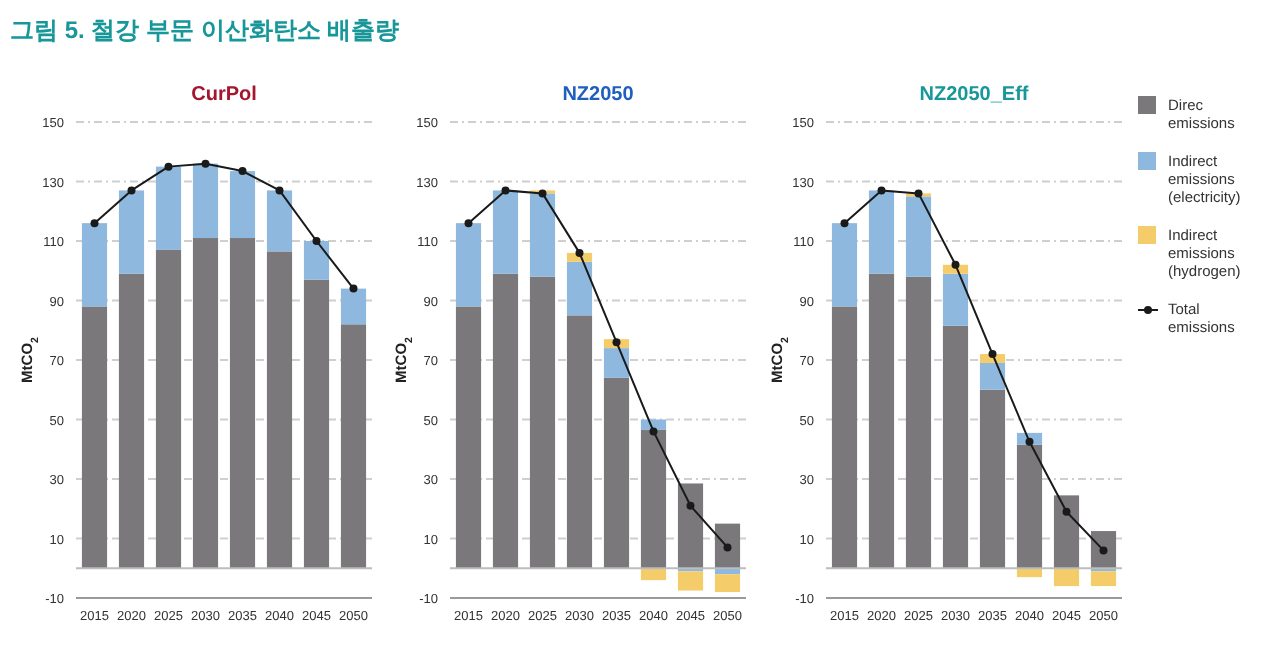  Describe the element at coordinates (205, 30) in the screenshot. I see `caption: 그림 5. 철강 부문 이산화탄소 배출량` at that location.